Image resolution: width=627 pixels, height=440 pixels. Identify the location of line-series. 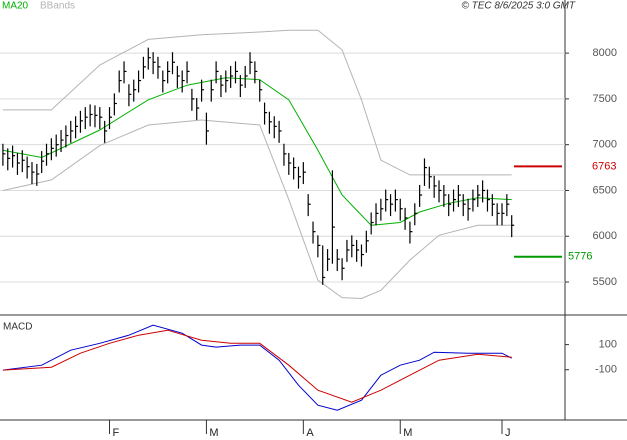
(257, 366).